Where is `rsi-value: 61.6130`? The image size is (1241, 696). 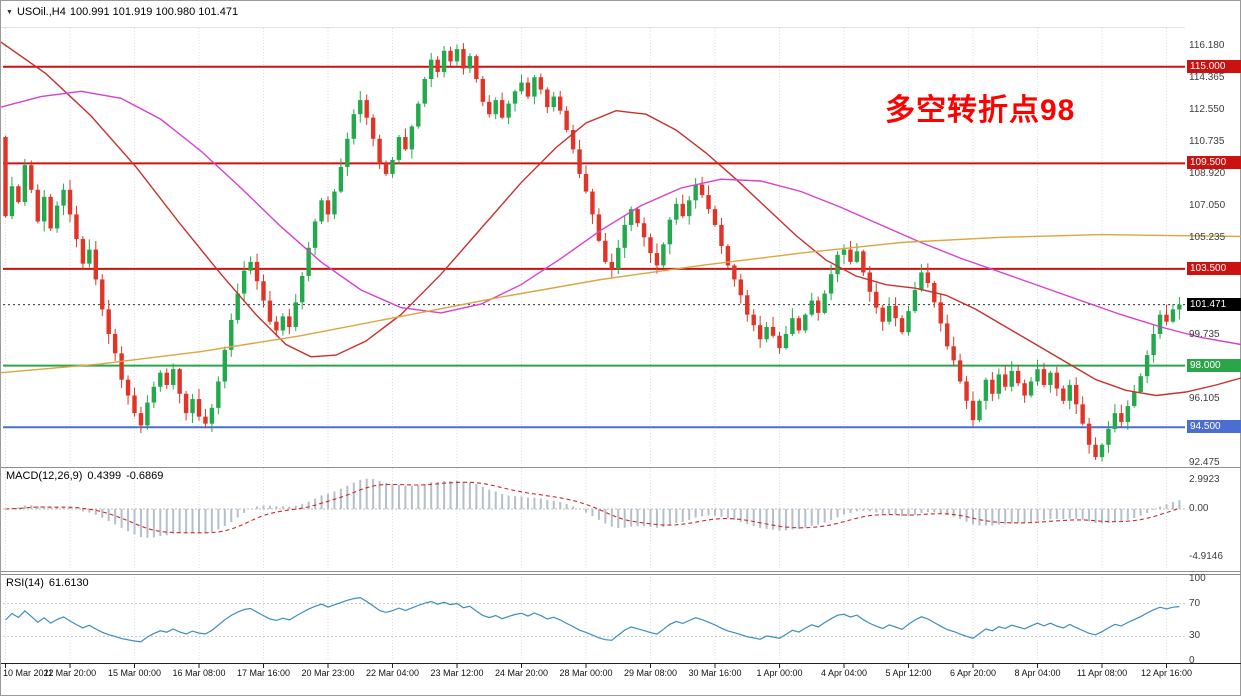 rsi-value: 61.6130 is located at coordinates (68, 583).